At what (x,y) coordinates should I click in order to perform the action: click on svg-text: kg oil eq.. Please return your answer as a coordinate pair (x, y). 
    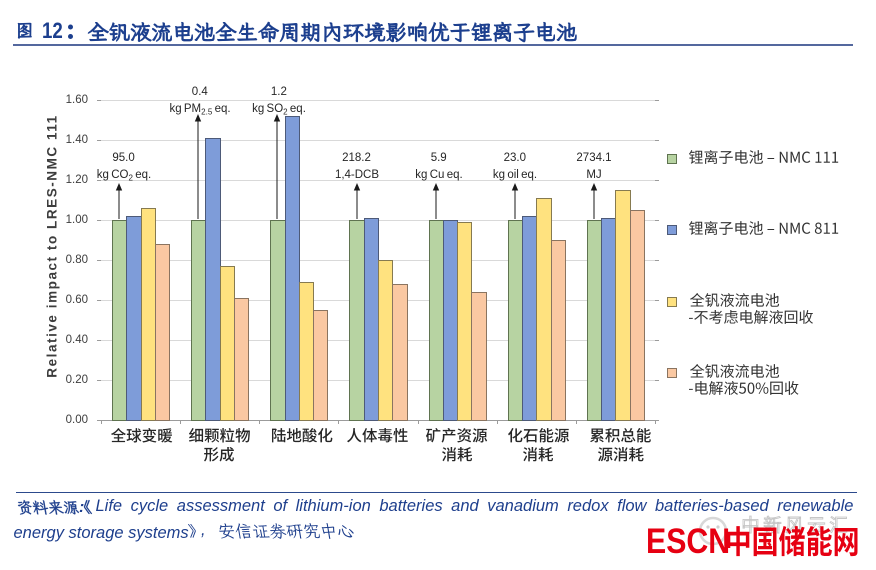
    Looking at the image, I should click on (515, 175).